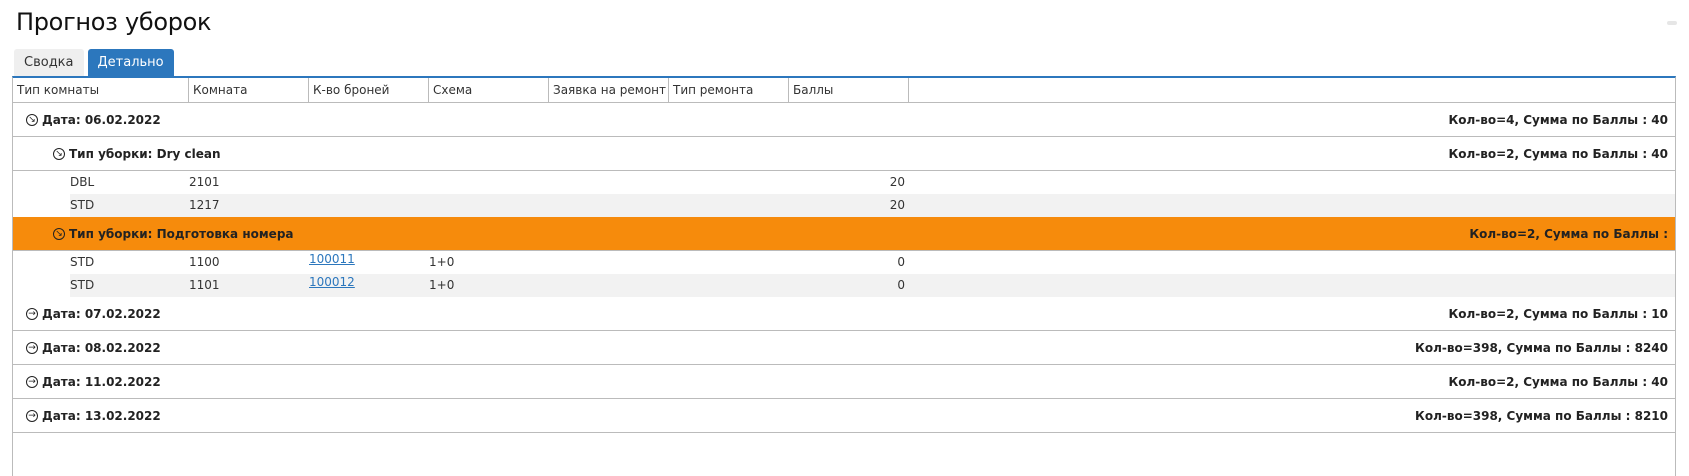 The width and height of the screenshot is (1689, 476). I want to click on group-label-wrap: → Дата: 11.02.2022, so click(87, 382).